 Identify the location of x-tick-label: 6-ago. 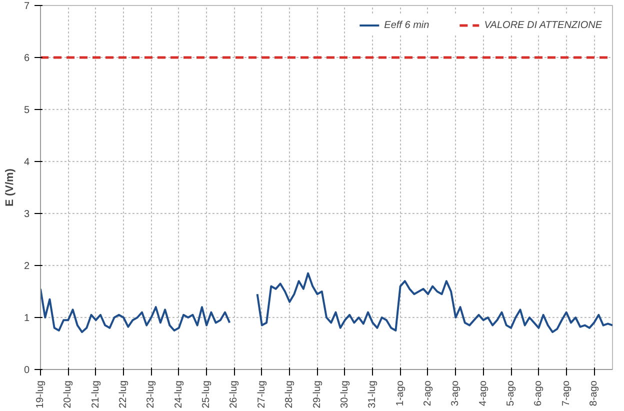
(538, 393).